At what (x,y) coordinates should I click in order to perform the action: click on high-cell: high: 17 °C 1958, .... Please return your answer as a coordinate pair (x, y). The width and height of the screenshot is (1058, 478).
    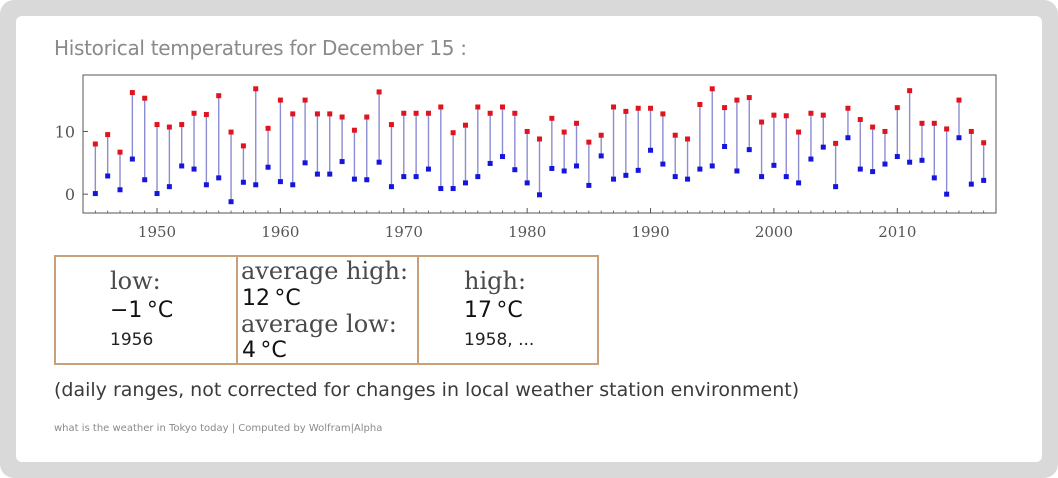
    Looking at the image, I should click on (508, 310).